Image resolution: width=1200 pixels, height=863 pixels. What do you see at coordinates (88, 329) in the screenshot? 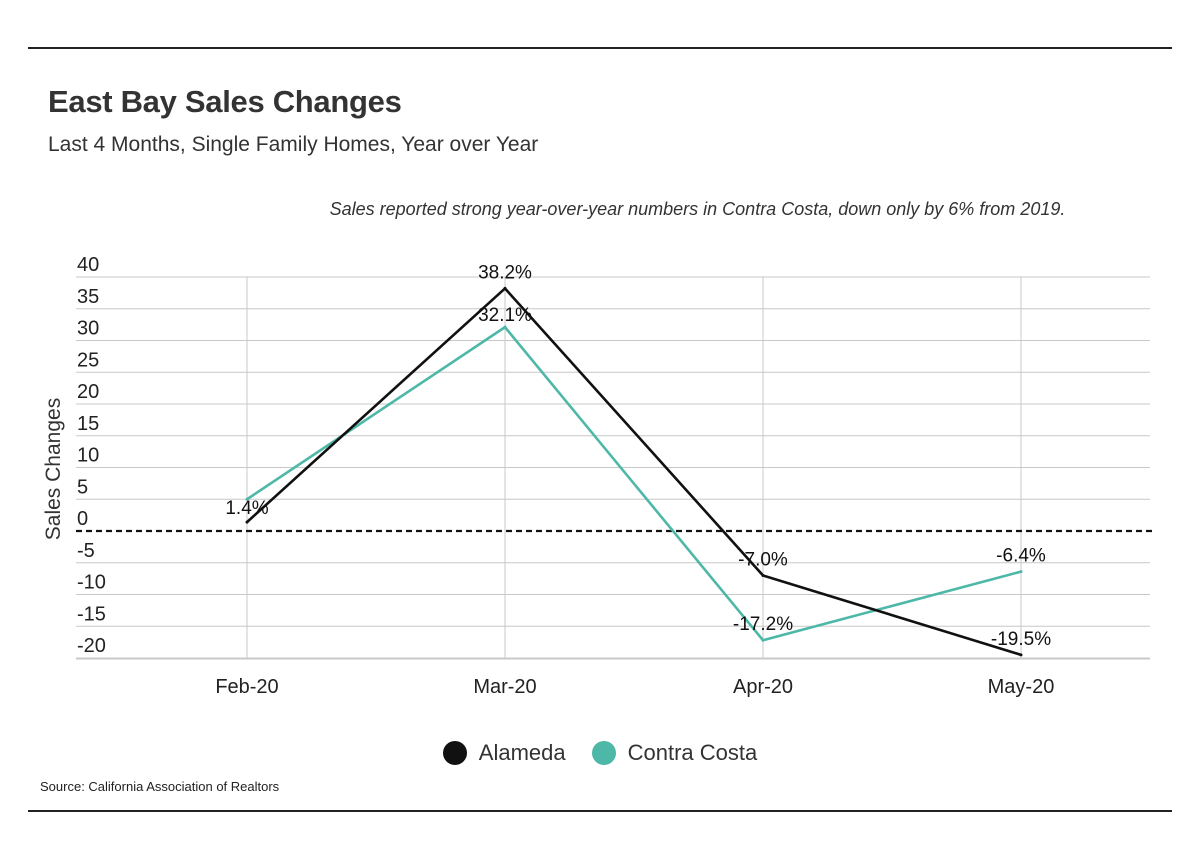
I see `y-tick-label: 30` at bounding box center [88, 329].